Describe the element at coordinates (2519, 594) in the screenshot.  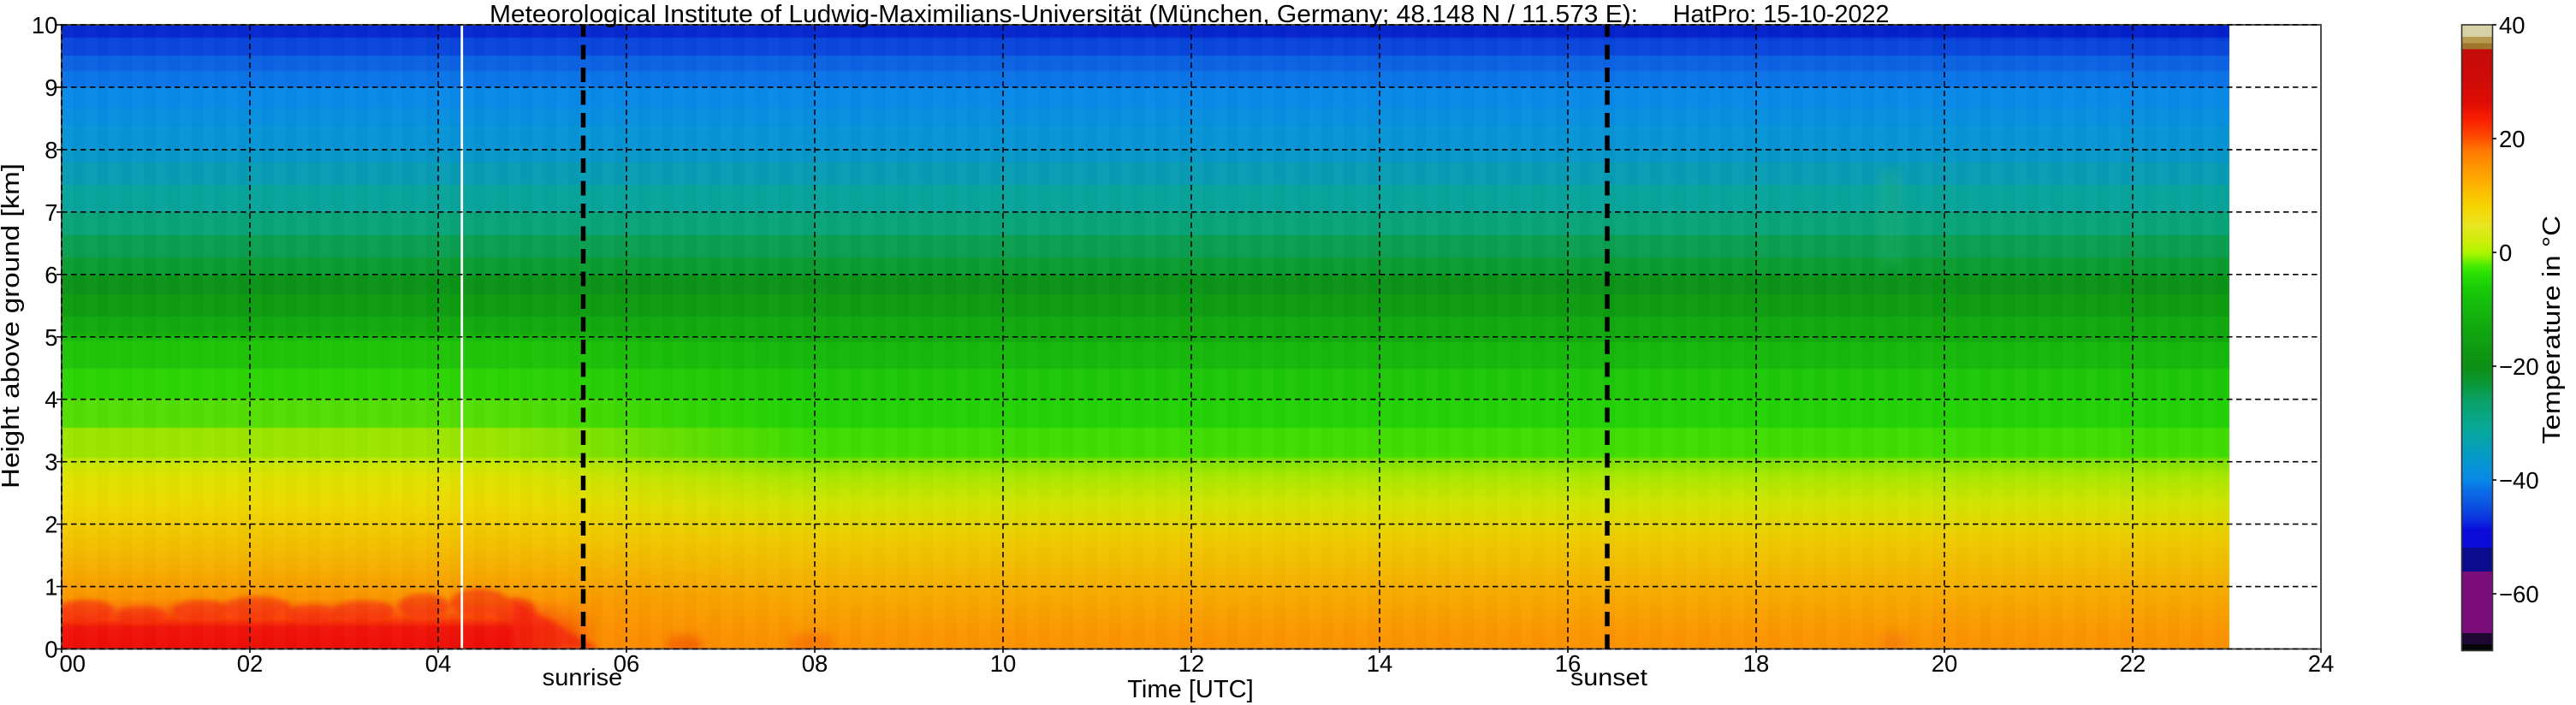
I see `svg-text: −60` at that location.